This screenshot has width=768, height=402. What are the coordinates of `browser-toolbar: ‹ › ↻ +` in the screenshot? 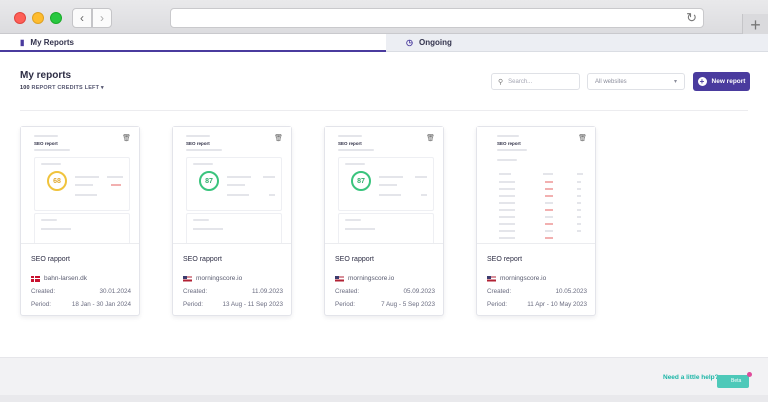 It's located at (384, 18).